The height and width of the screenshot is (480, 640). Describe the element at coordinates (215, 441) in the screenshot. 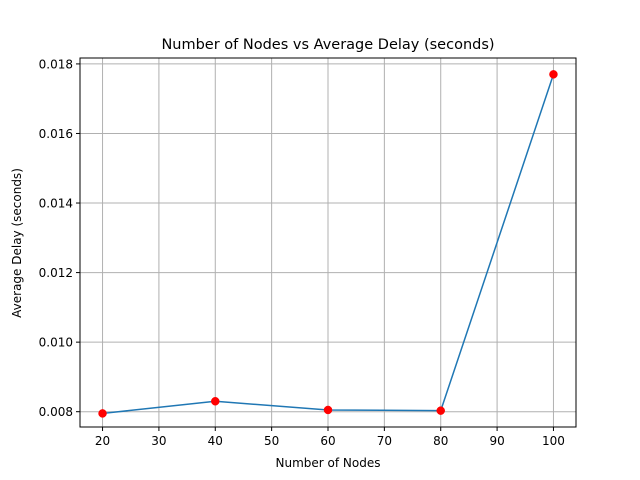

I see `x-tick-label: 40` at that location.